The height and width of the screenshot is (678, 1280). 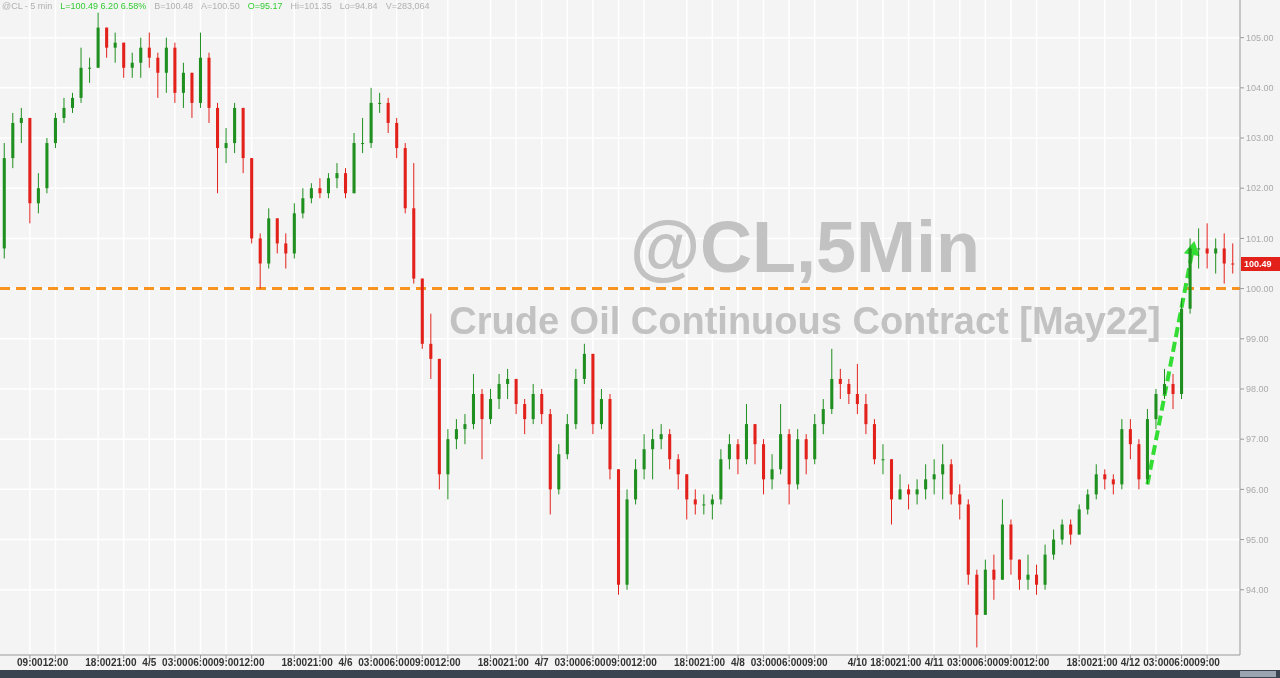 What do you see at coordinates (1257, 589) in the screenshot?
I see `y-tick-label: 94.00` at bounding box center [1257, 589].